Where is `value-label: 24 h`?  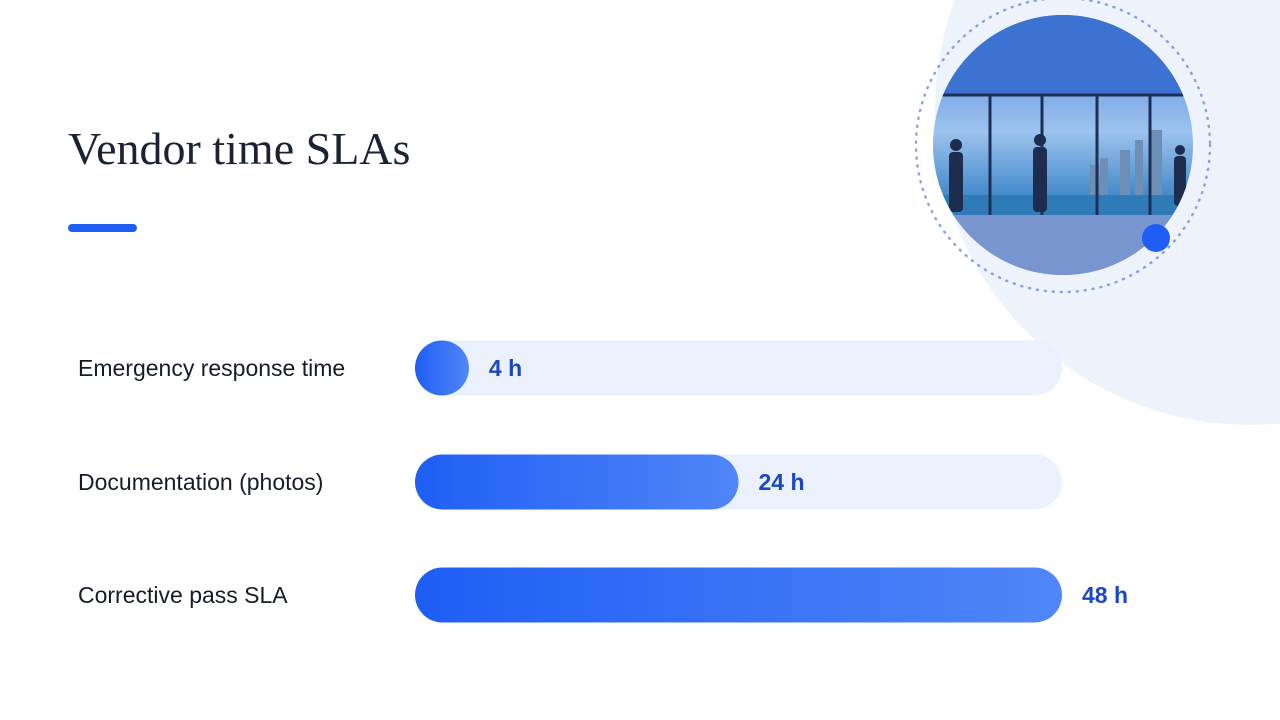
value-label: 24 h is located at coordinates (782, 482).